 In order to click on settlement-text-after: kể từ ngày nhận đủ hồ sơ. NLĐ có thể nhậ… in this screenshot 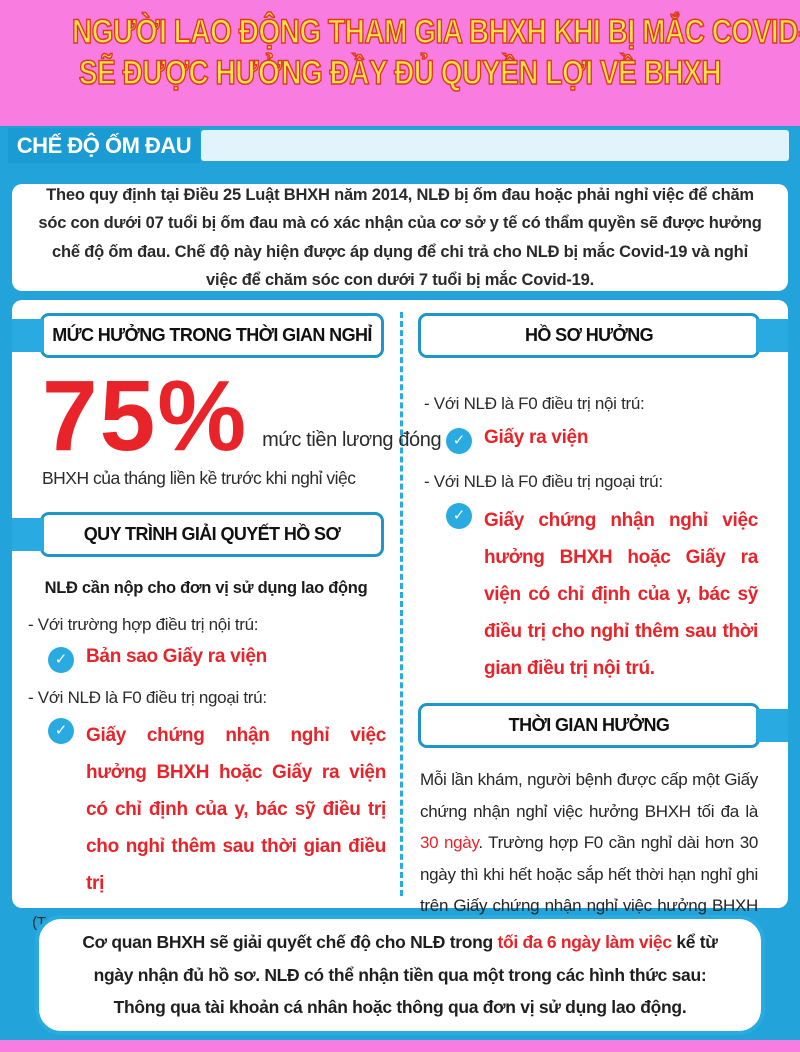, I will do `click(405, 975)`.